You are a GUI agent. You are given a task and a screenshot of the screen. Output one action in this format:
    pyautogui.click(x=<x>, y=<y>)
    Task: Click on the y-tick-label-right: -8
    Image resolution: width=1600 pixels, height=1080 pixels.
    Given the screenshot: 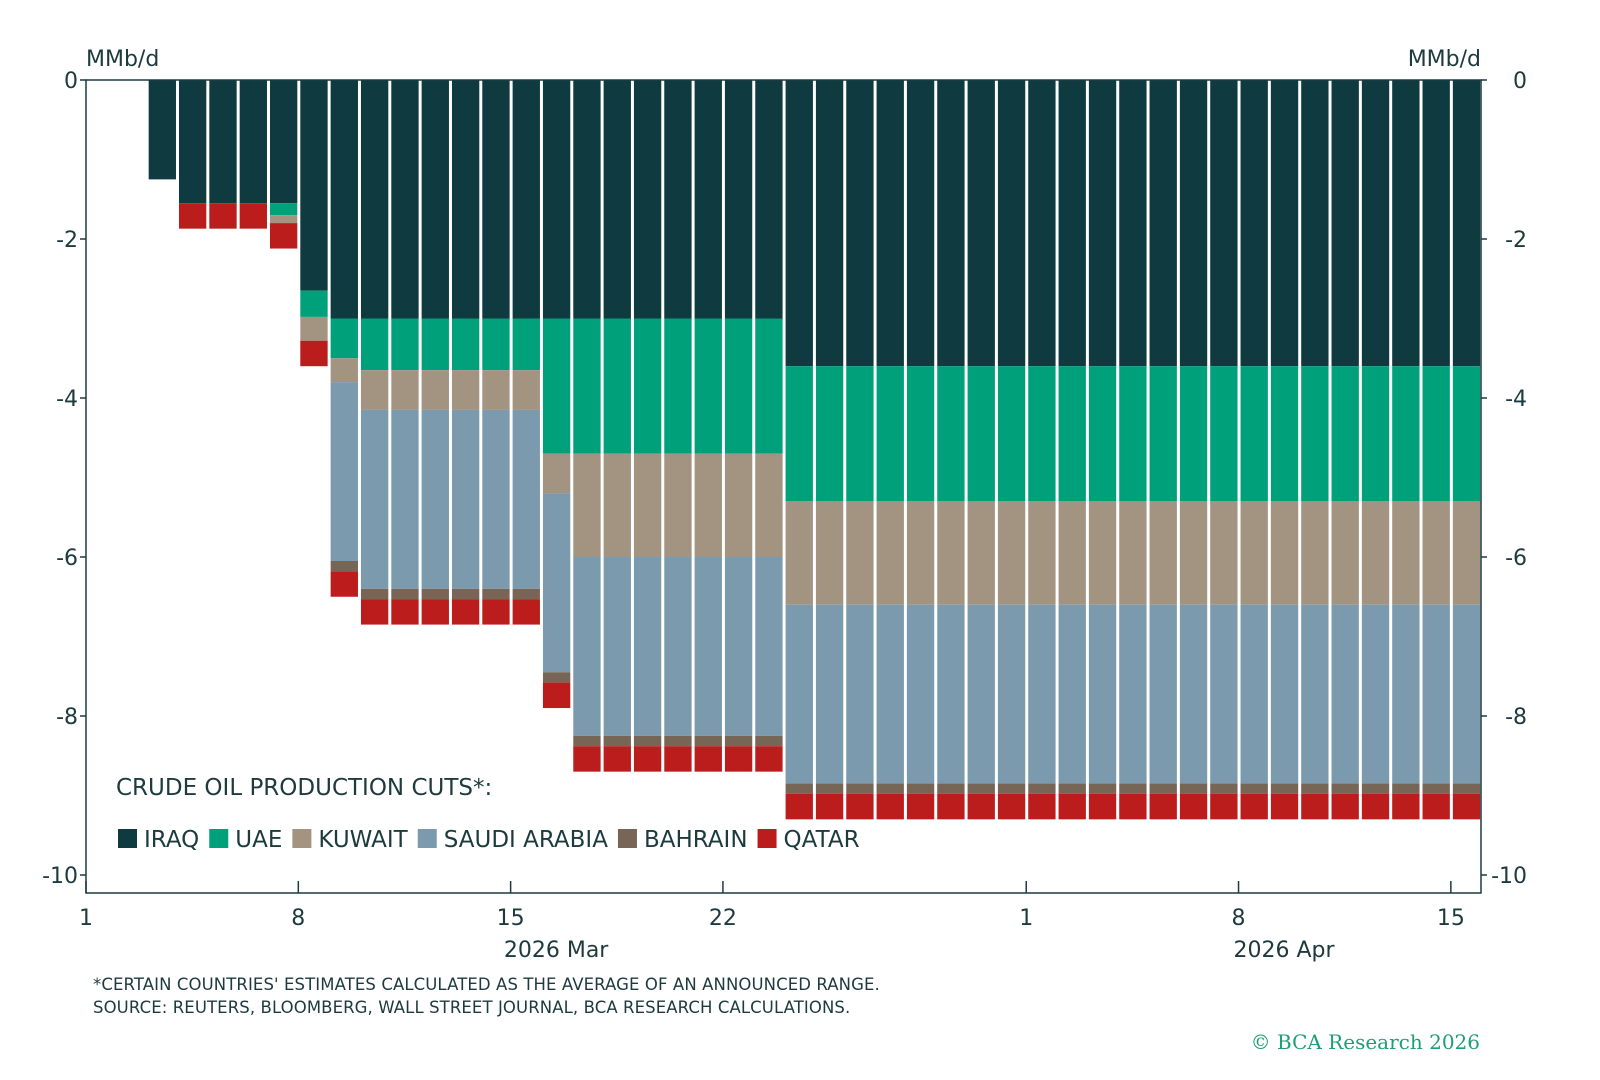 What is the action you would take?
    pyautogui.click(x=1516, y=717)
    